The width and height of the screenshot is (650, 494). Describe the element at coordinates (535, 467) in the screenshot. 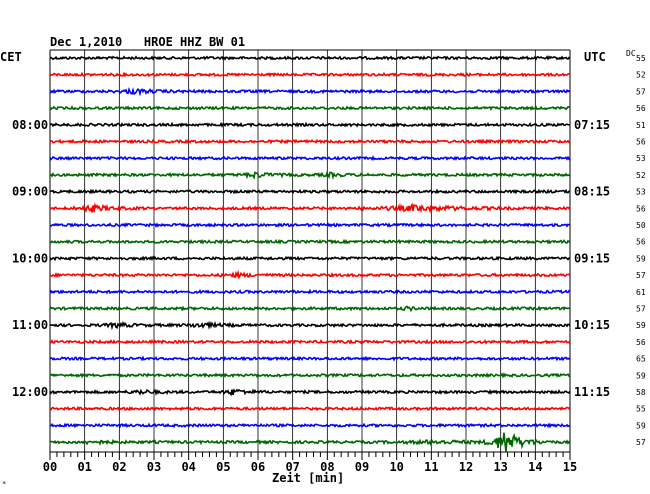

I see `x-tick-label: 14` at that location.